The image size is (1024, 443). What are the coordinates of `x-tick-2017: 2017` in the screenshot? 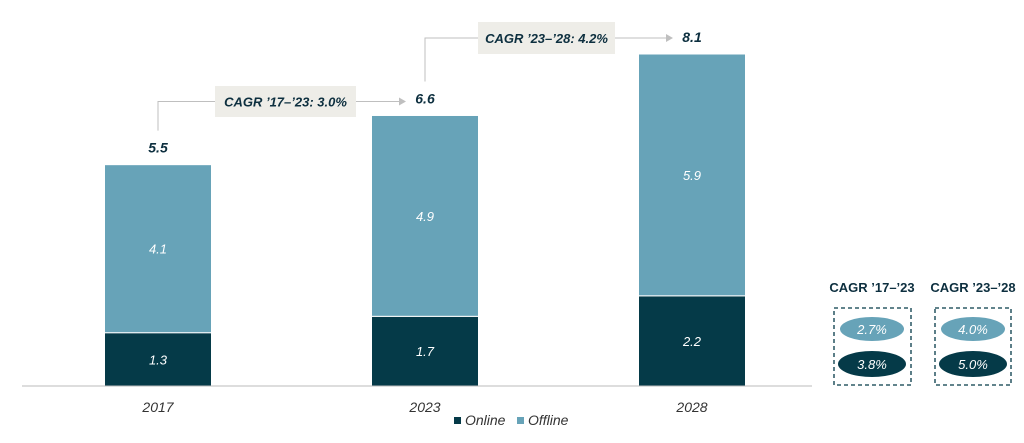 It's located at (157, 407).